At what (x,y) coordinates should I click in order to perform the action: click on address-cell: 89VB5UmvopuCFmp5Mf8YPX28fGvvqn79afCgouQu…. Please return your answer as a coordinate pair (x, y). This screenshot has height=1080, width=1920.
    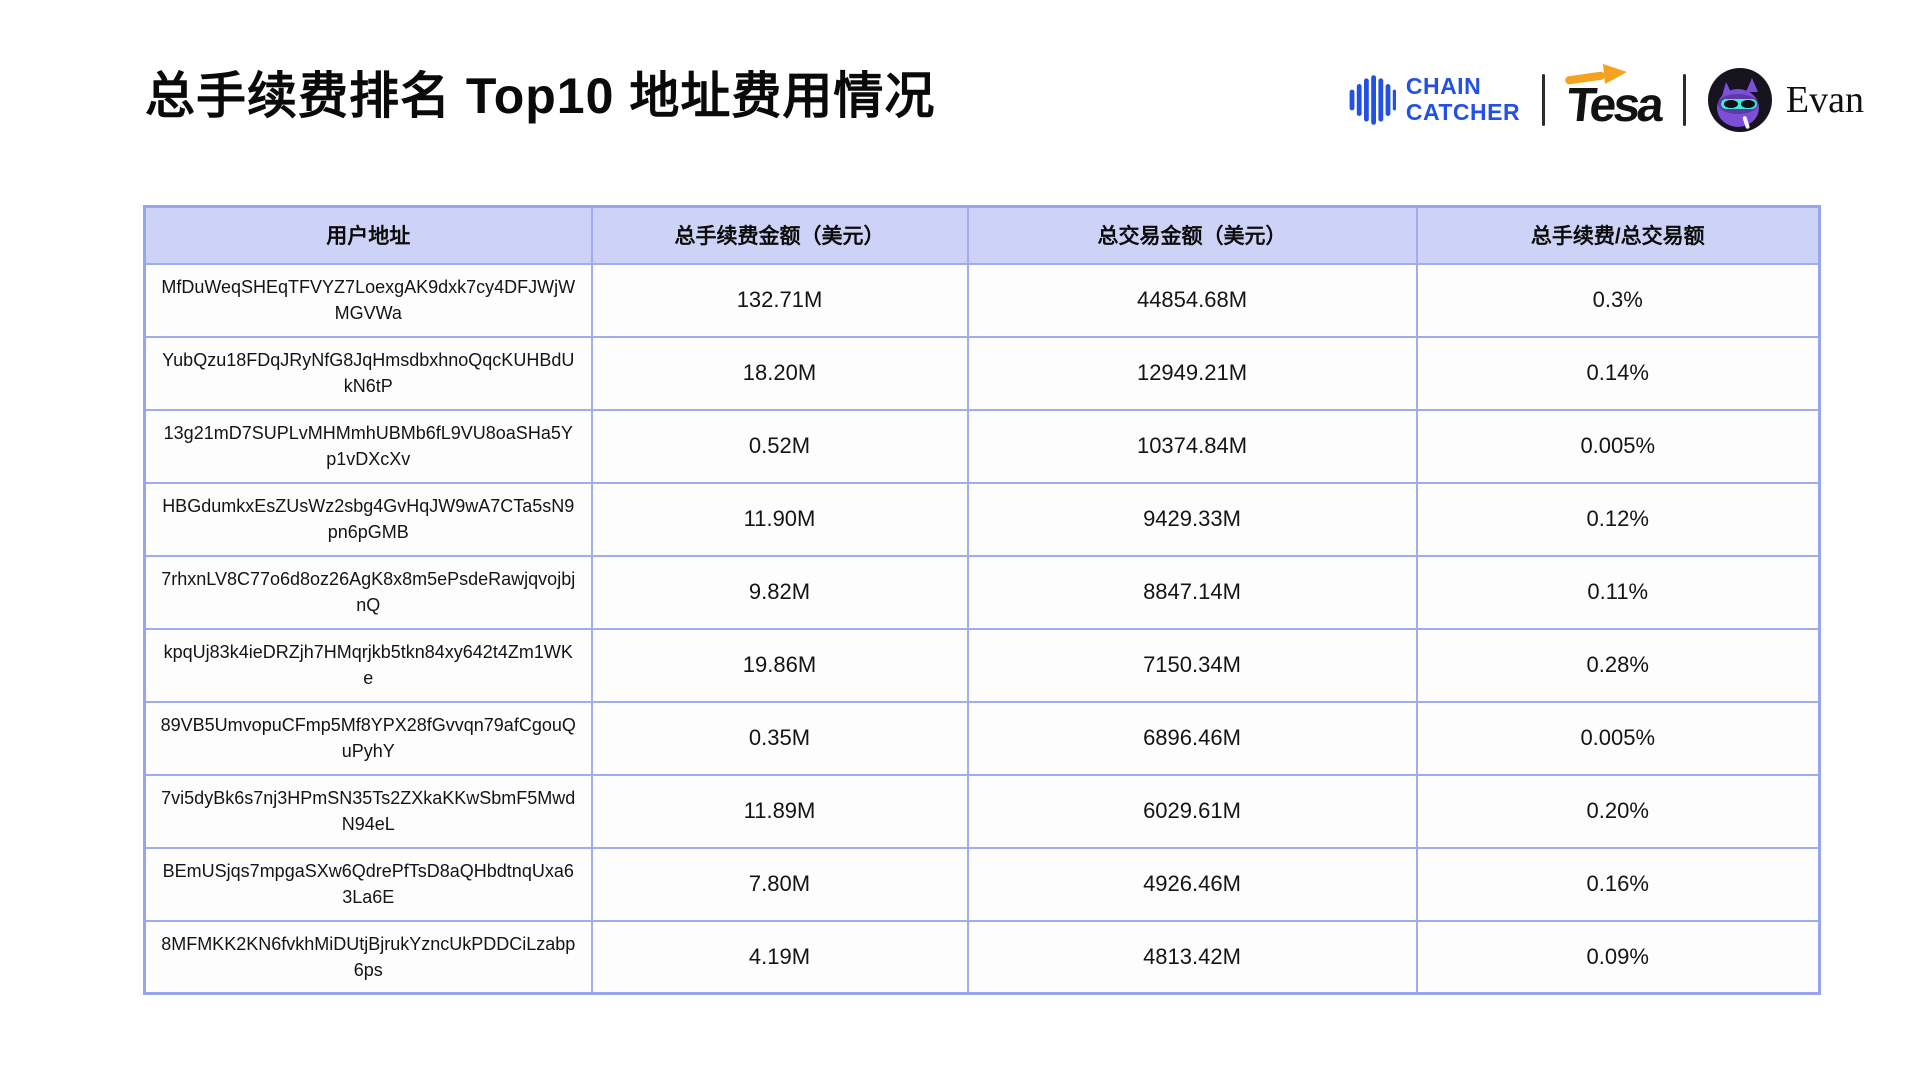
    Looking at the image, I should click on (368, 738).